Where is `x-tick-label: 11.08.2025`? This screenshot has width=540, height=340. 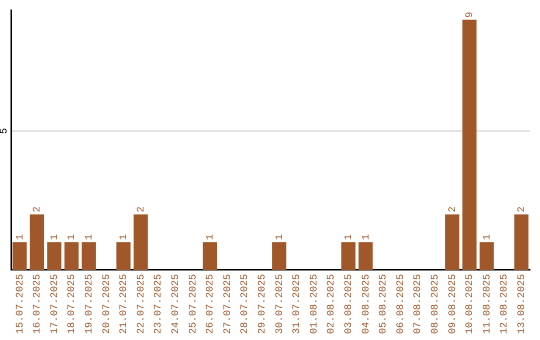
x-tick-label: 11.08.2025 is located at coordinates (488, 304).